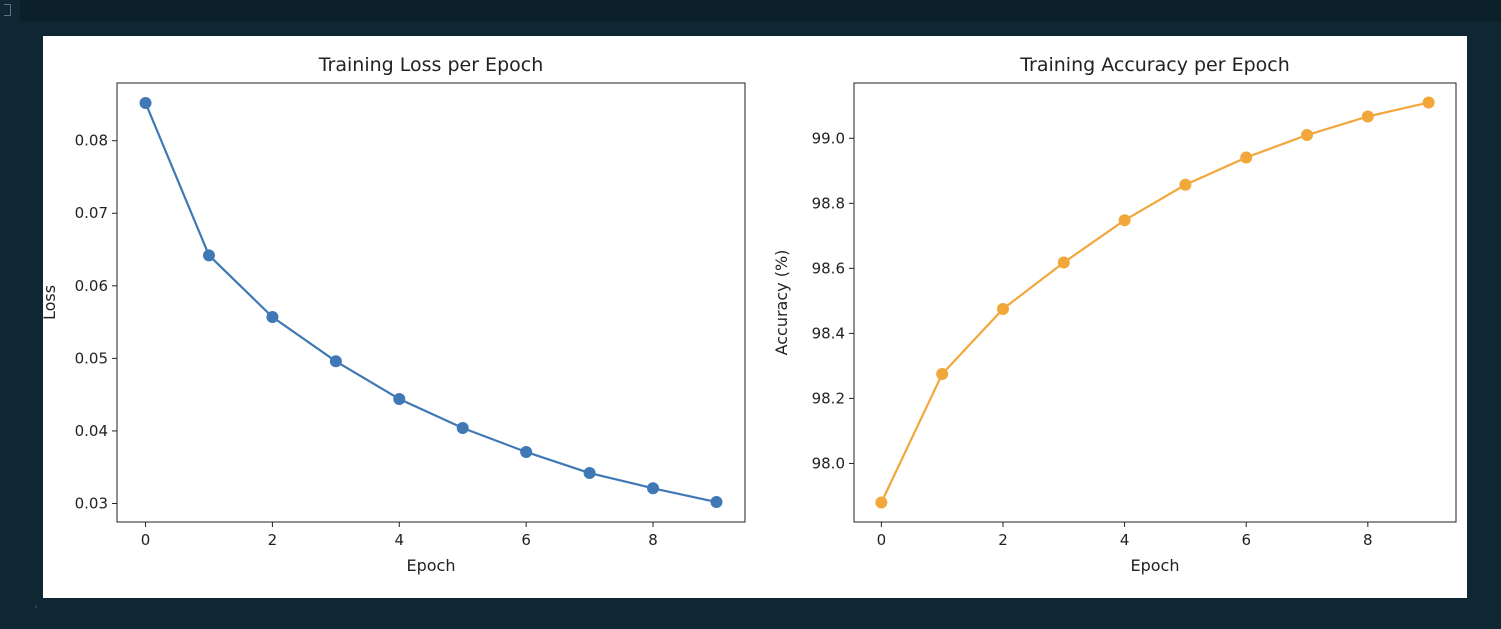 The image size is (1501, 629). Describe the element at coordinates (828, 268) in the screenshot. I see `y-tick-label: 98.6` at that location.